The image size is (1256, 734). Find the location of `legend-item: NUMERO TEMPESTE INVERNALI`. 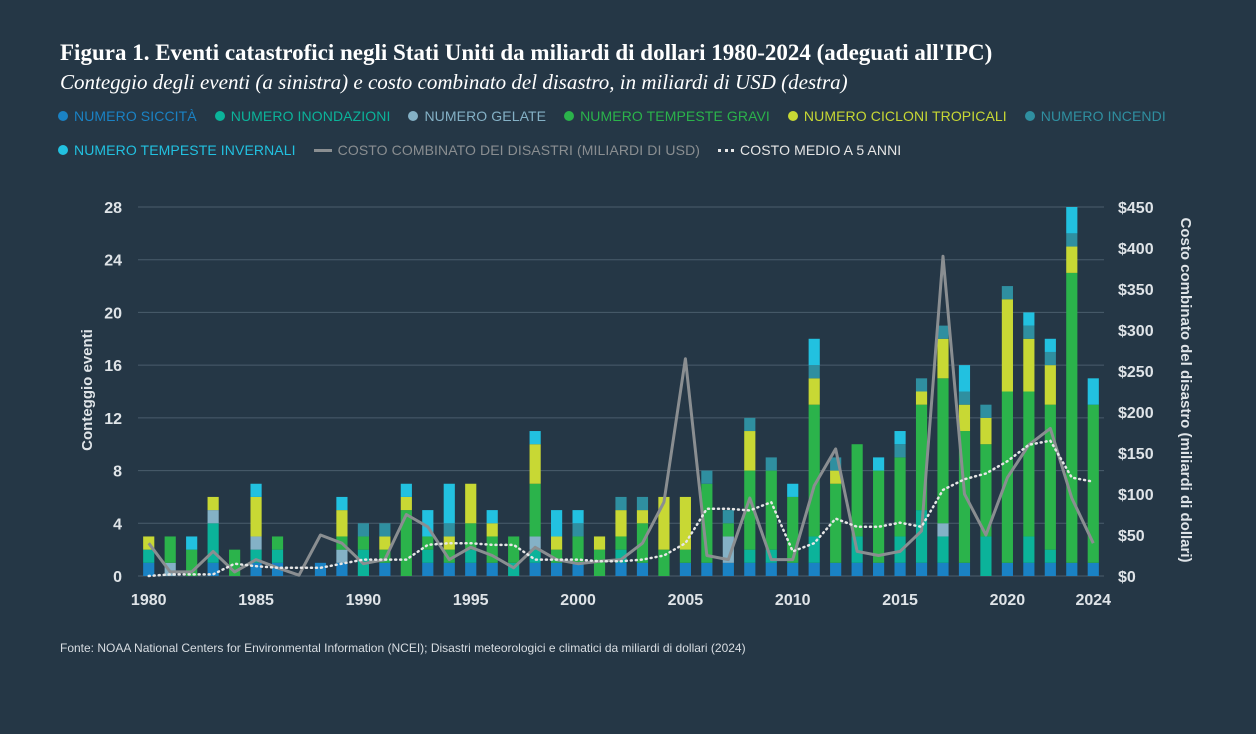

legend-item: NUMERO TEMPESTE INVERNALI is located at coordinates (177, 150).